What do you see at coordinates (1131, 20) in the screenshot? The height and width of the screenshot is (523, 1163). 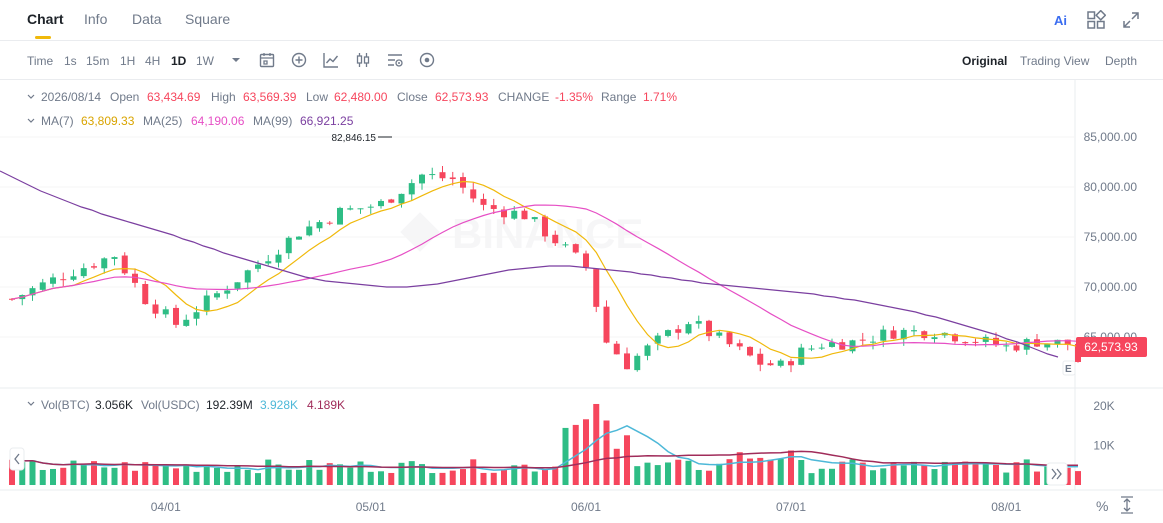 I see `fullscreen-expand-icon` at bounding box center [1131, 20].